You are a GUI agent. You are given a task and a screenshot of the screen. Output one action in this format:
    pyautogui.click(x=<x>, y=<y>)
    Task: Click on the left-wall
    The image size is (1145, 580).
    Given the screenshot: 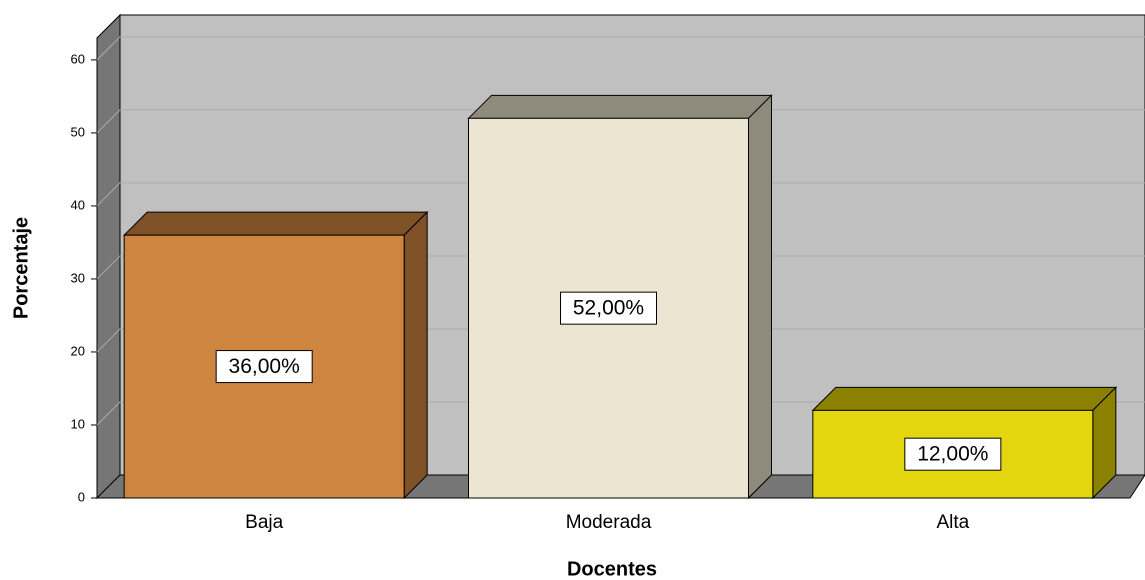 What is the action you would take?
    pyautogui.click(x=108, y=256)
    